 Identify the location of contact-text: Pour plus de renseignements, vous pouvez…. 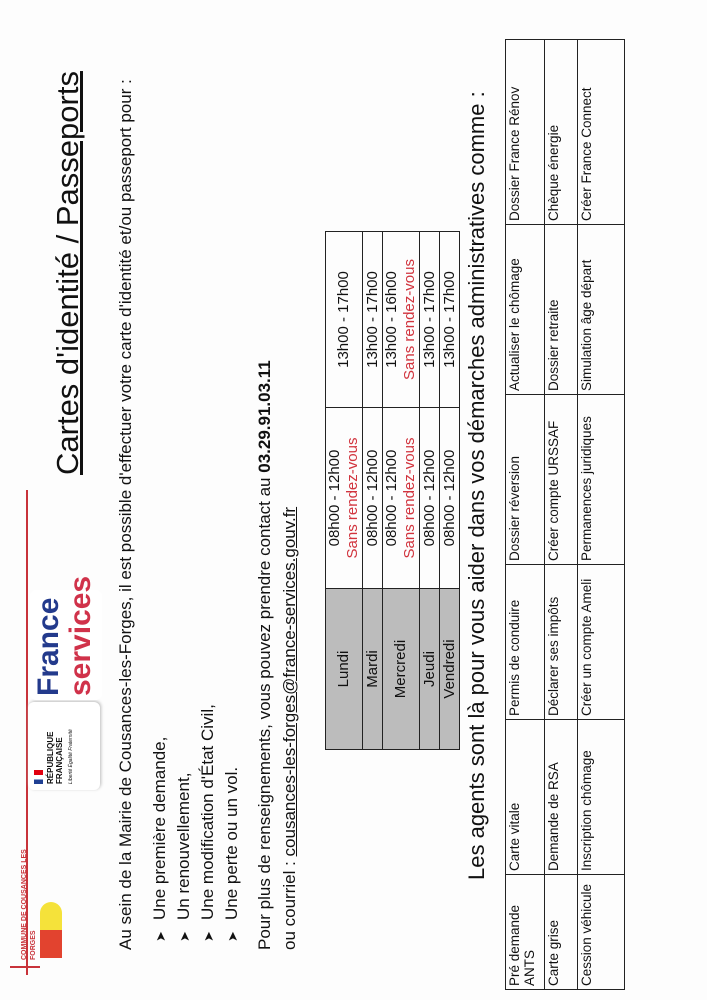
(264, 713).